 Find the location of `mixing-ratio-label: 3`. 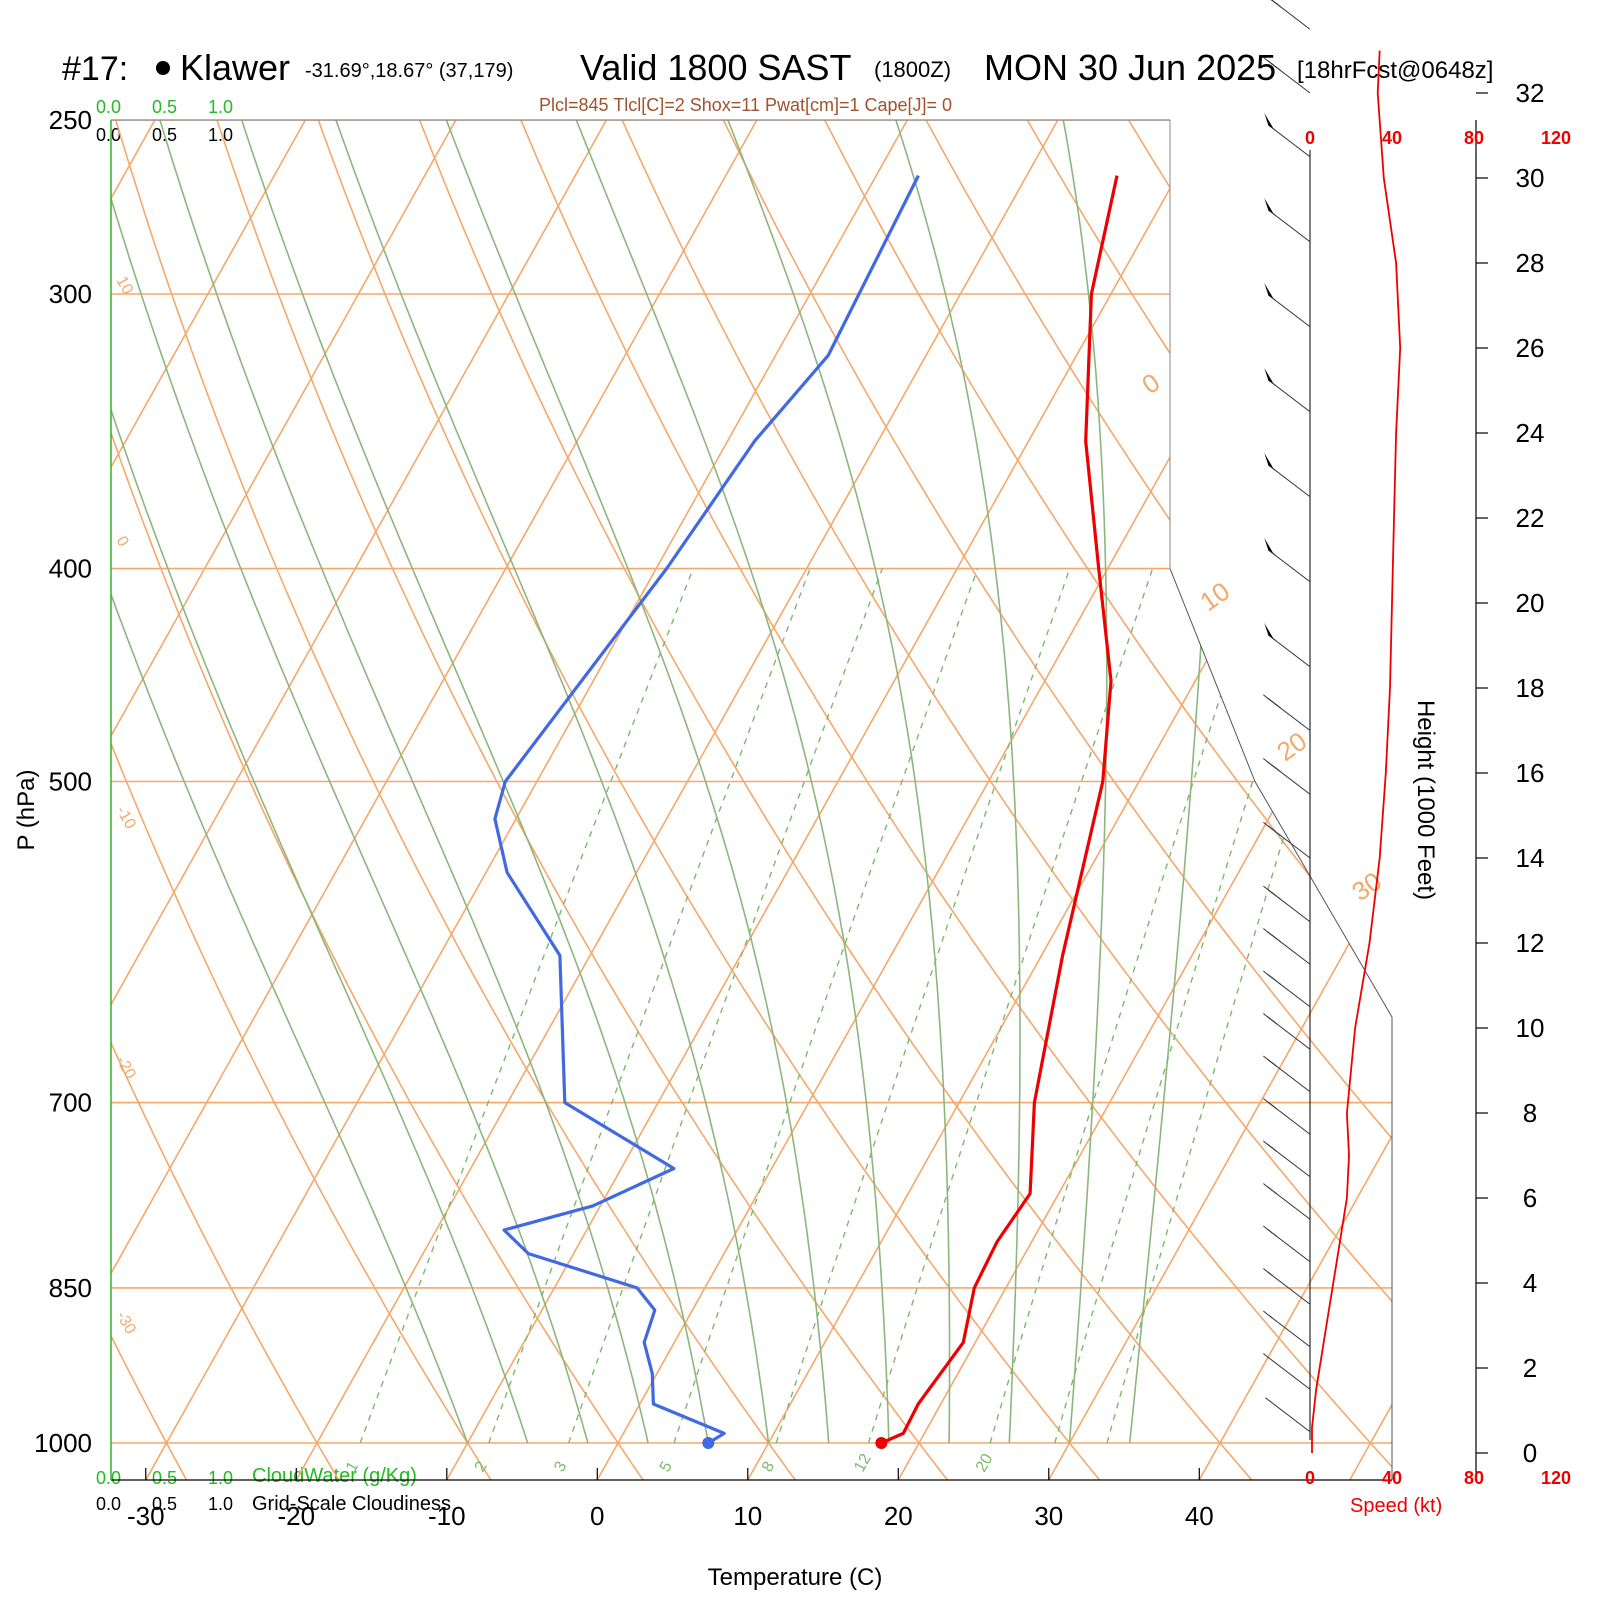

mixing-ratio-label: 3 is located at coordinates (560, 1467).